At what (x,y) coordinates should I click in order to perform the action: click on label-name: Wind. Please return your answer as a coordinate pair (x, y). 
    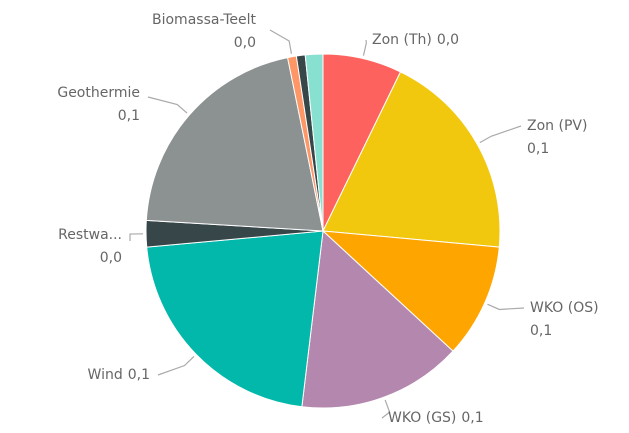
    Looking at the image, I should click on (105, 375).